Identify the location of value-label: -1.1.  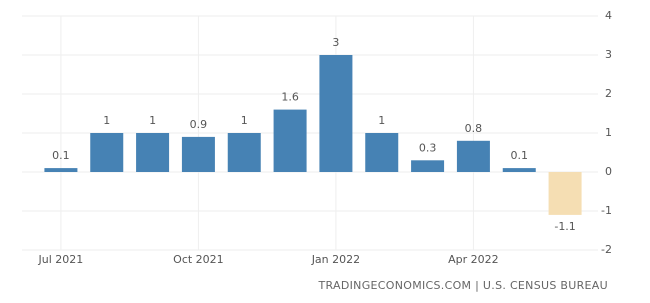
(564, 226).